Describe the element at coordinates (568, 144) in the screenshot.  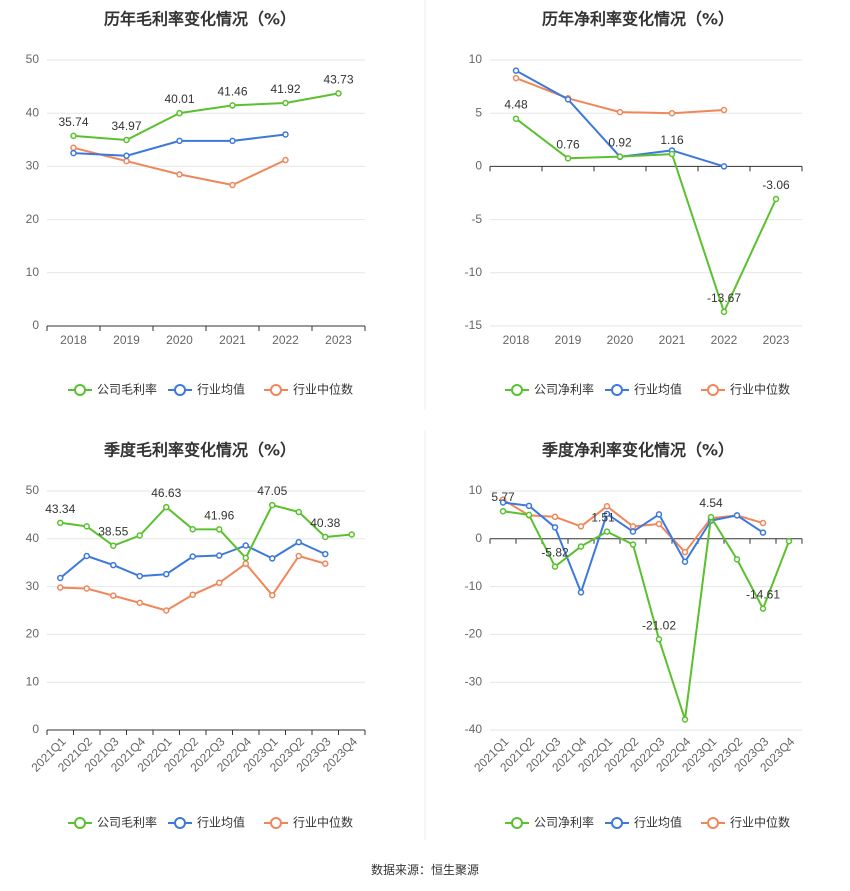
I see `data-label: 0.76` at that location.